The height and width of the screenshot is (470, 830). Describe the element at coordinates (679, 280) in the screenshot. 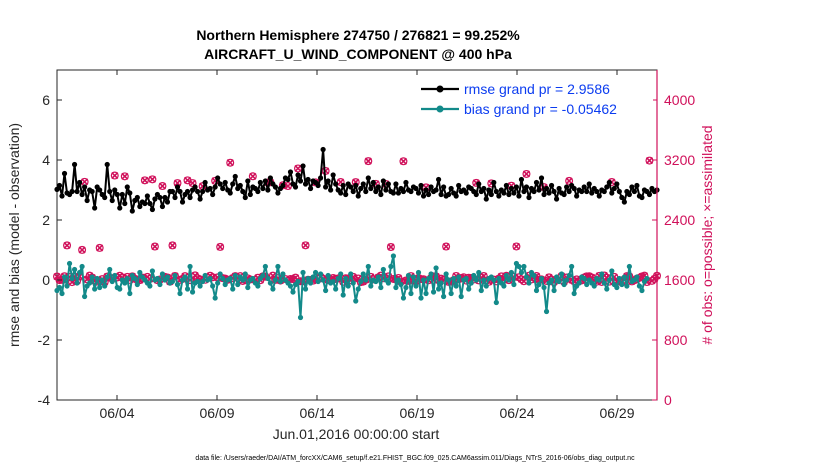

I see `y2-tick-label: 1600` at that location.